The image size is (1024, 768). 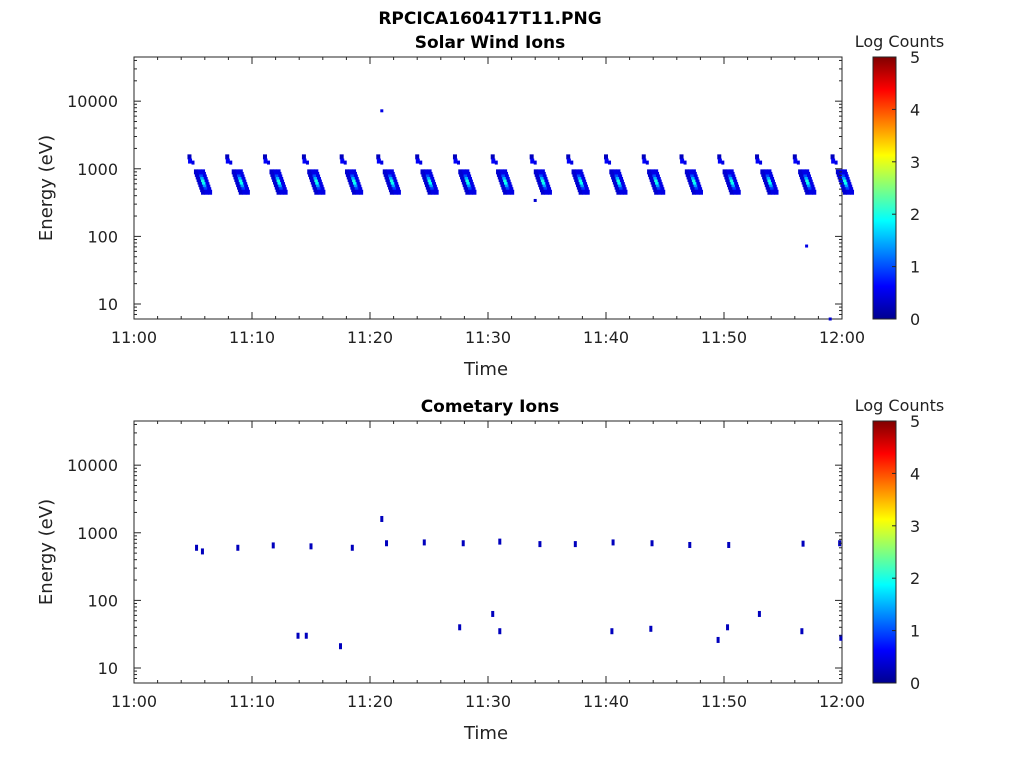 What do you see at coordinates (915, 683) in the screenshot?
I see `colorbar-tick-label: 0` at bounding box center [915, 683].